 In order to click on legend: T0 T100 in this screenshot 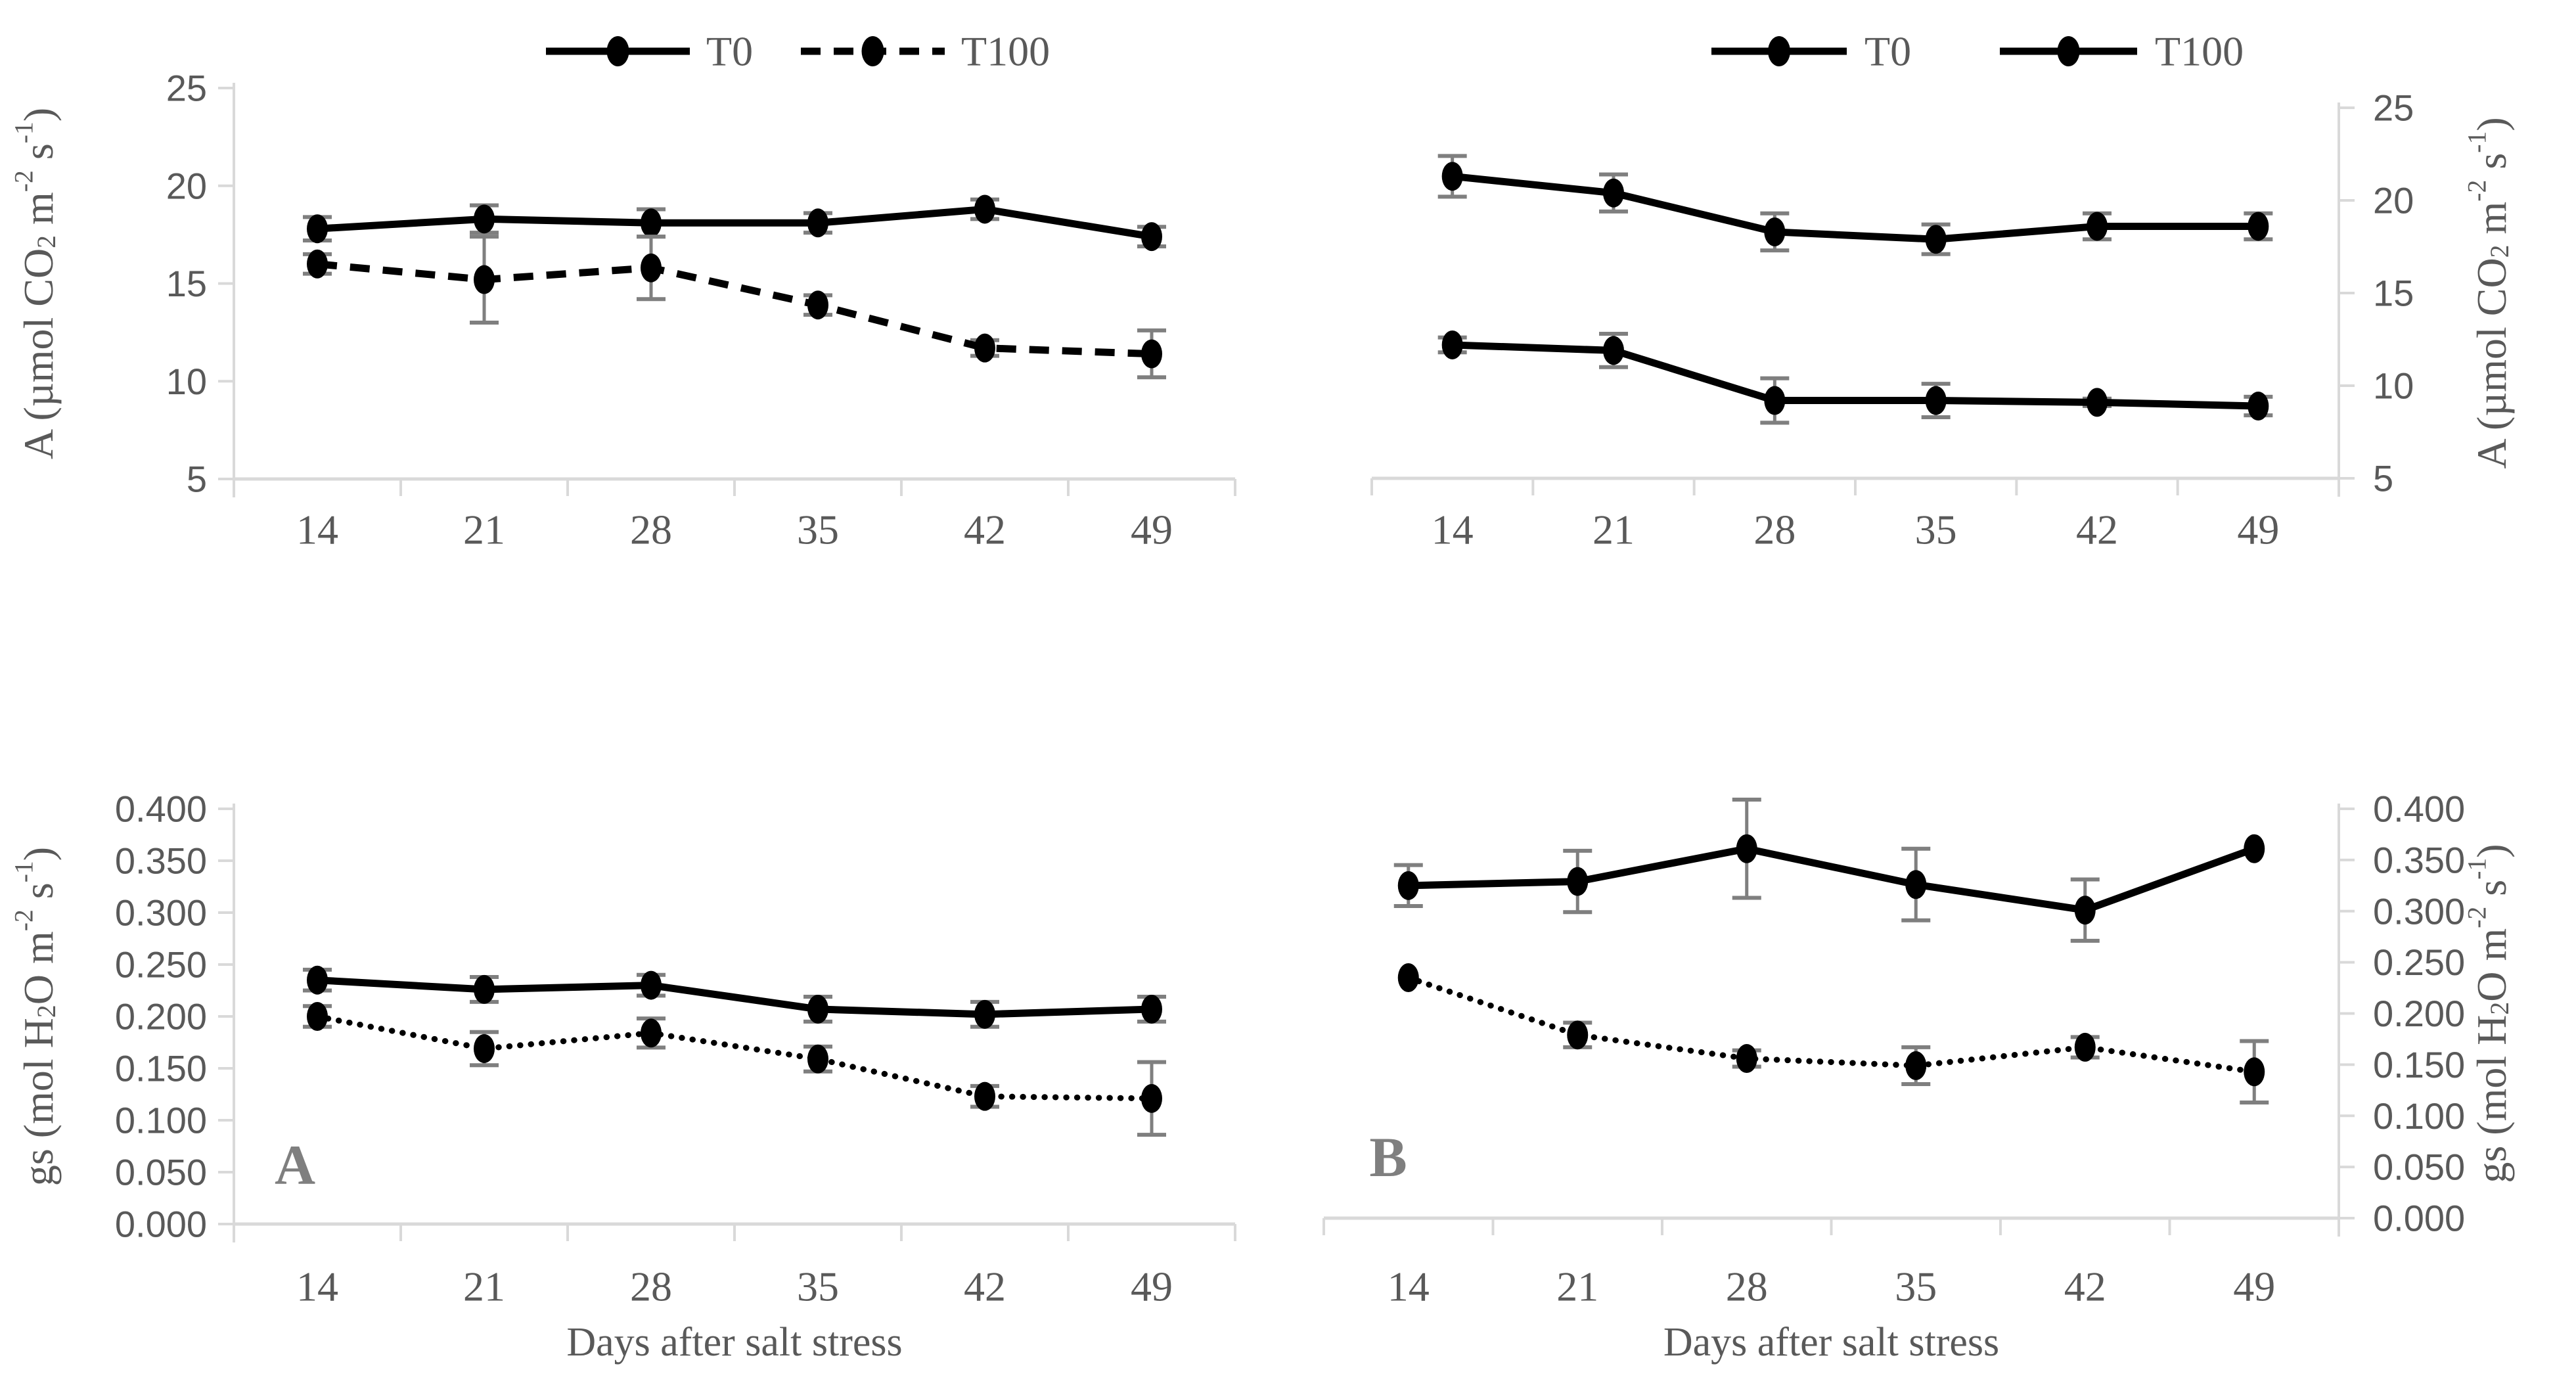, I will do `click(1977, 52)`.